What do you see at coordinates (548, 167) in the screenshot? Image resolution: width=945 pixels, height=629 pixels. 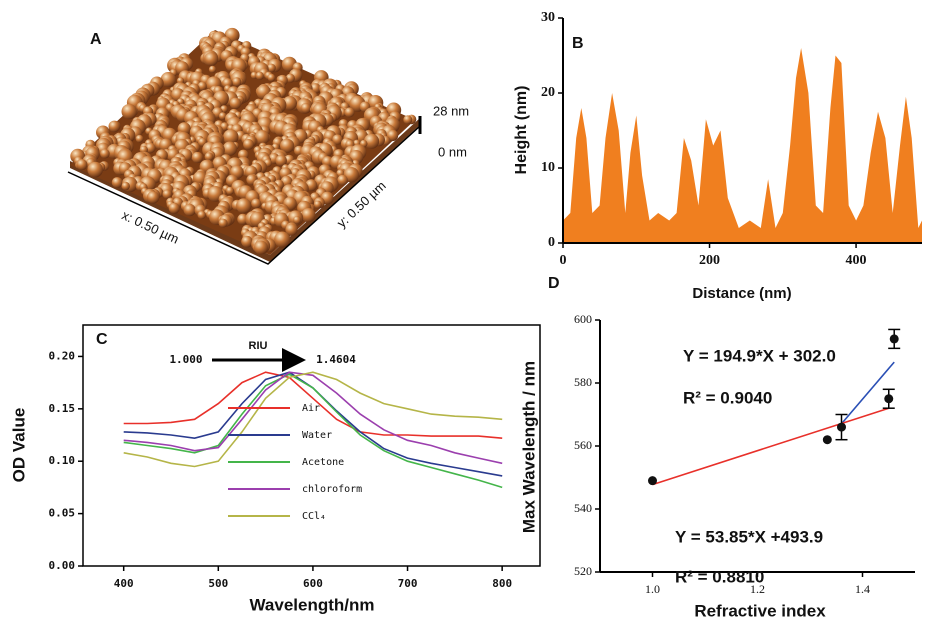 I see `y-tick-label: 10` at bounding box center [548, 167].